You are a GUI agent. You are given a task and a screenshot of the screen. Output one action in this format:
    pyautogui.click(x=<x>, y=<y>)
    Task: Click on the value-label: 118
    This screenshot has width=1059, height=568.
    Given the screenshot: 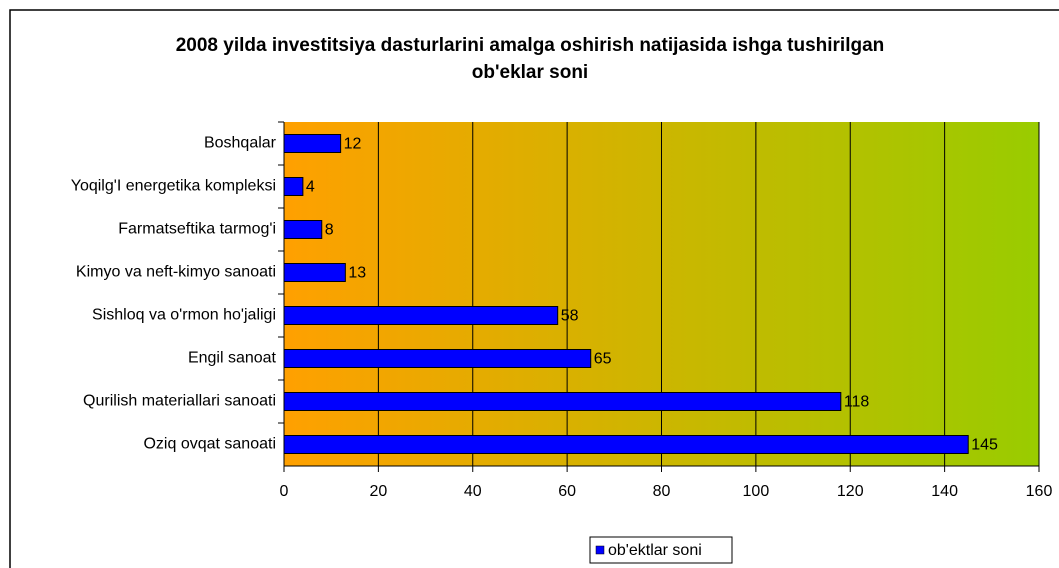 What is the action you would take?
    pyautogui.click(x=857, y=402)
    